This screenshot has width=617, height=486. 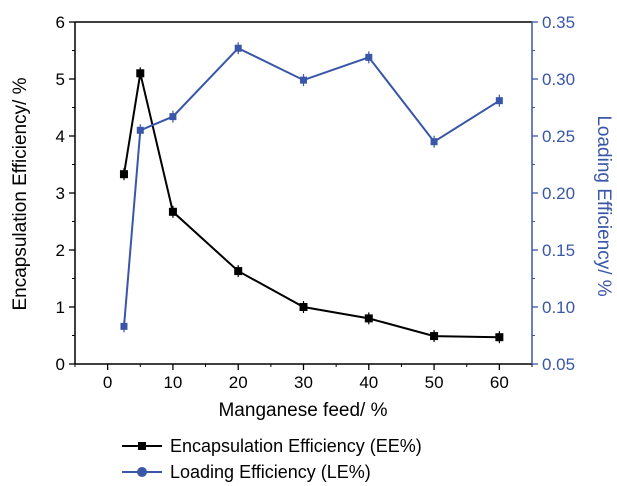 I want to click on x-tick-label: 0, so click(x=107, y=382).